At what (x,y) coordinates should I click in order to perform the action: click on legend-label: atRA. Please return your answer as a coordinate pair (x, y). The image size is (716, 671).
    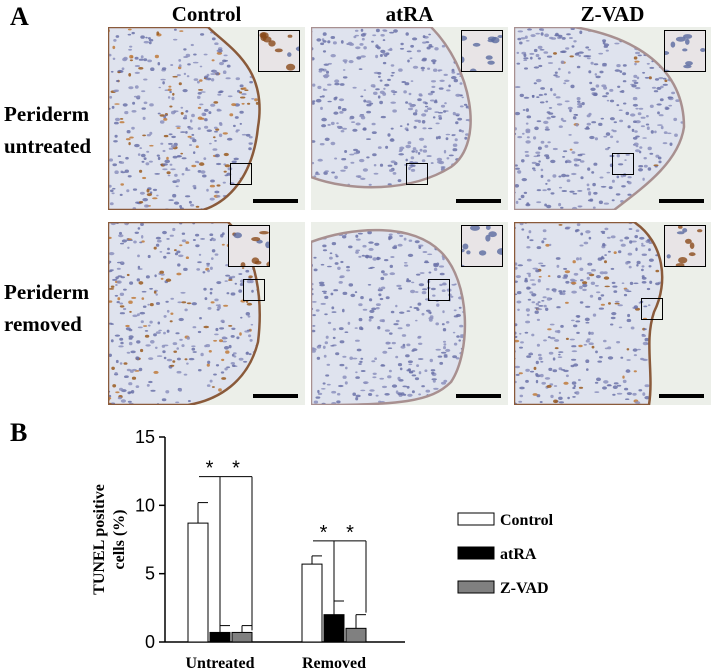
    Looking at the image, I should click on (518, 554).